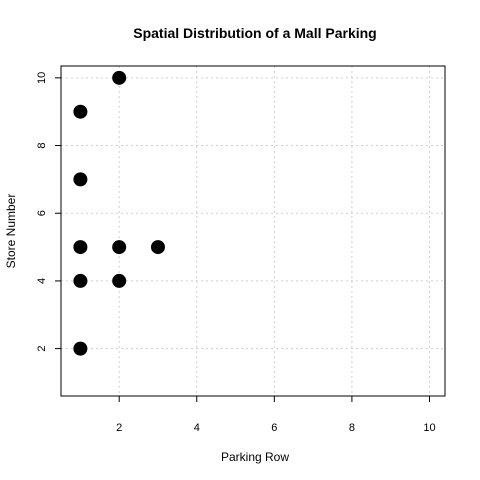 The height and width of the screenshot is (480, 480). What do you see at coordinates (119, 213) in the screenshot?
I see `data-points` at bounding box center [119, 213].